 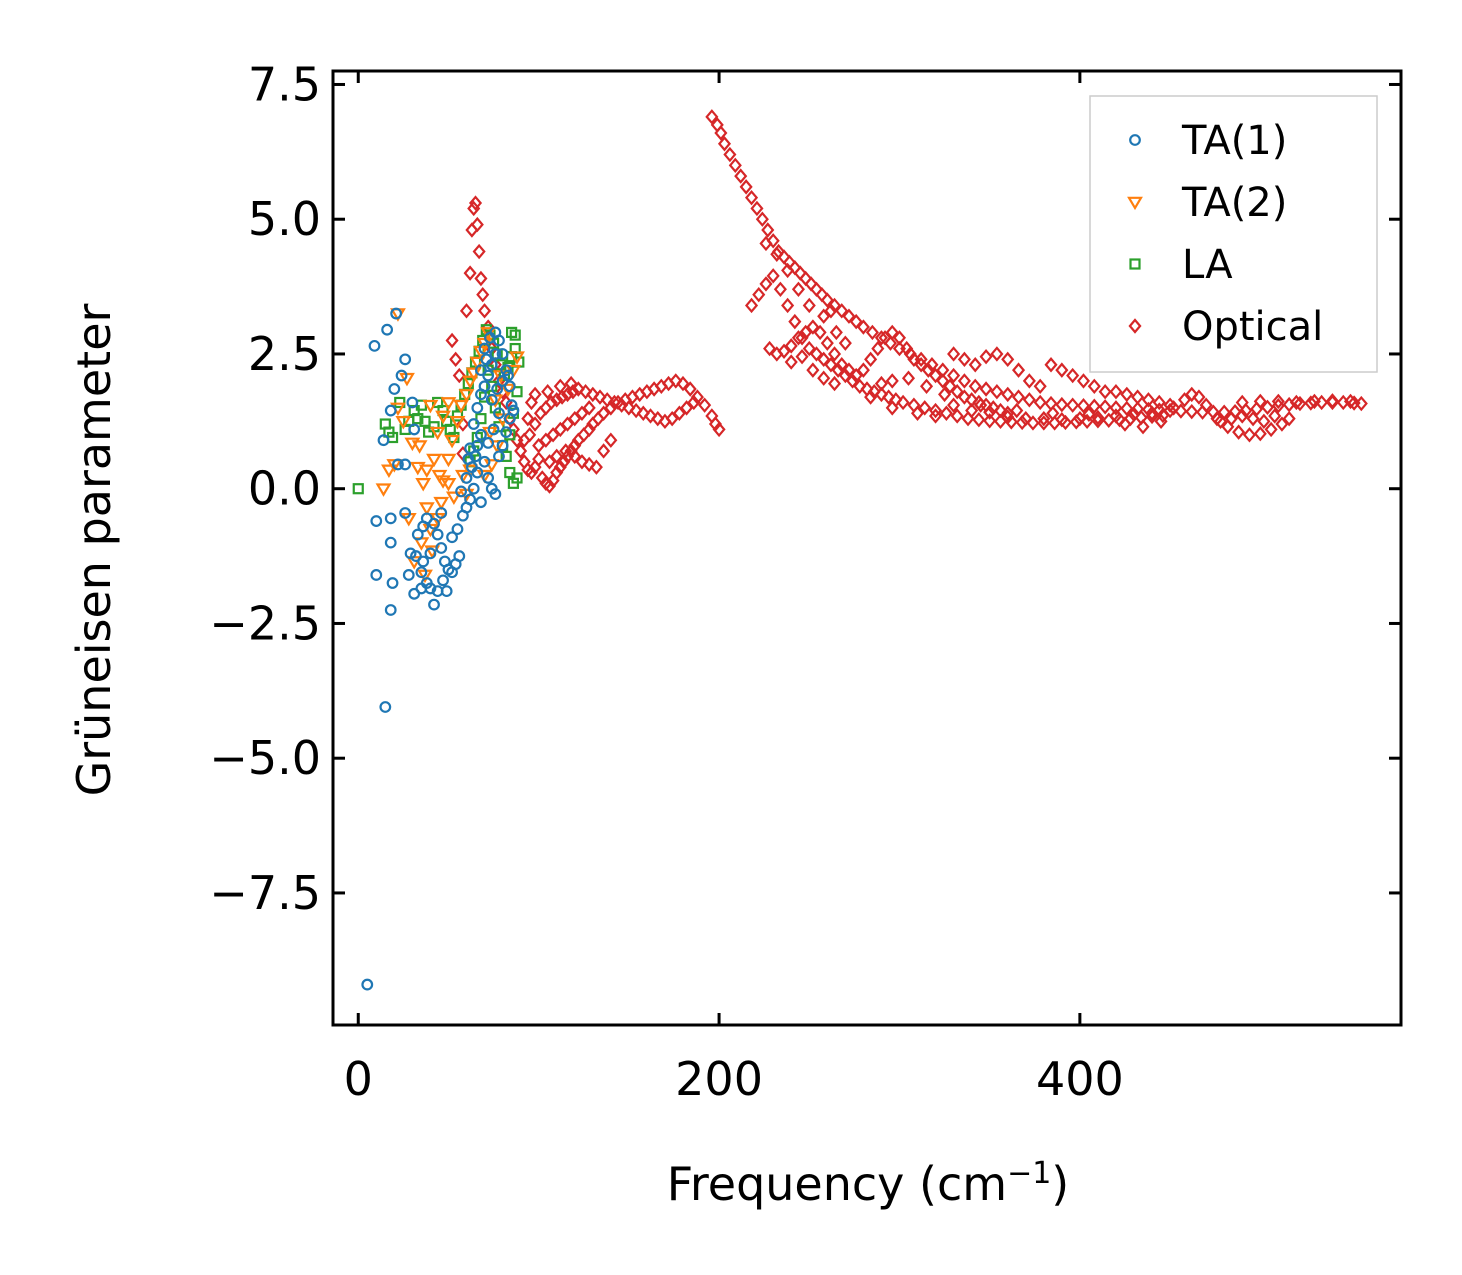 I want to click on y-tick-label: −5.0, so click(x=265, y=758).